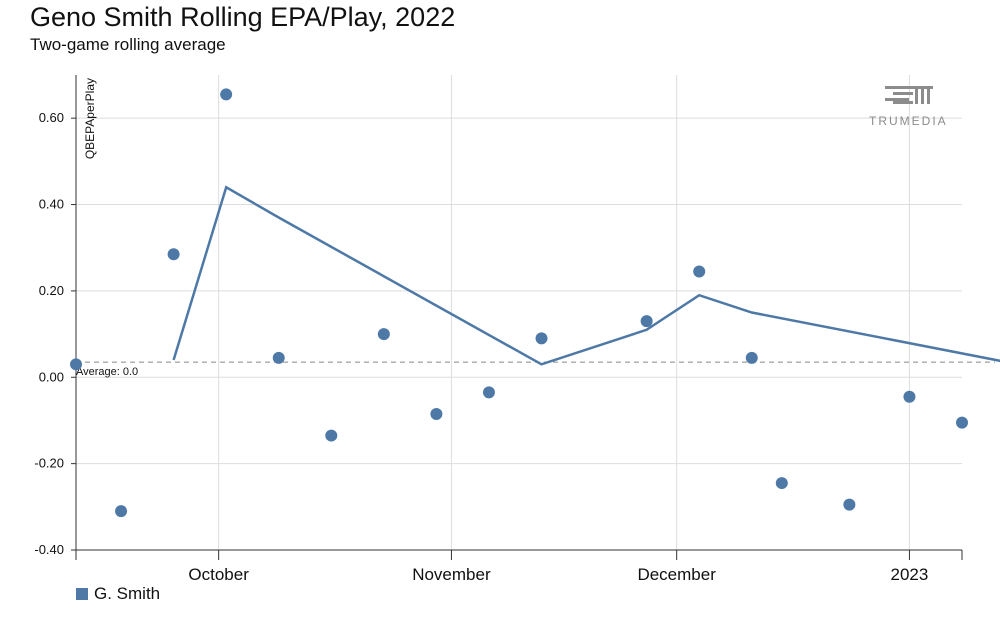 The height and width of the screenshot is (625, 1000). I want to click on legend: G. Smith, so click(118, 594).